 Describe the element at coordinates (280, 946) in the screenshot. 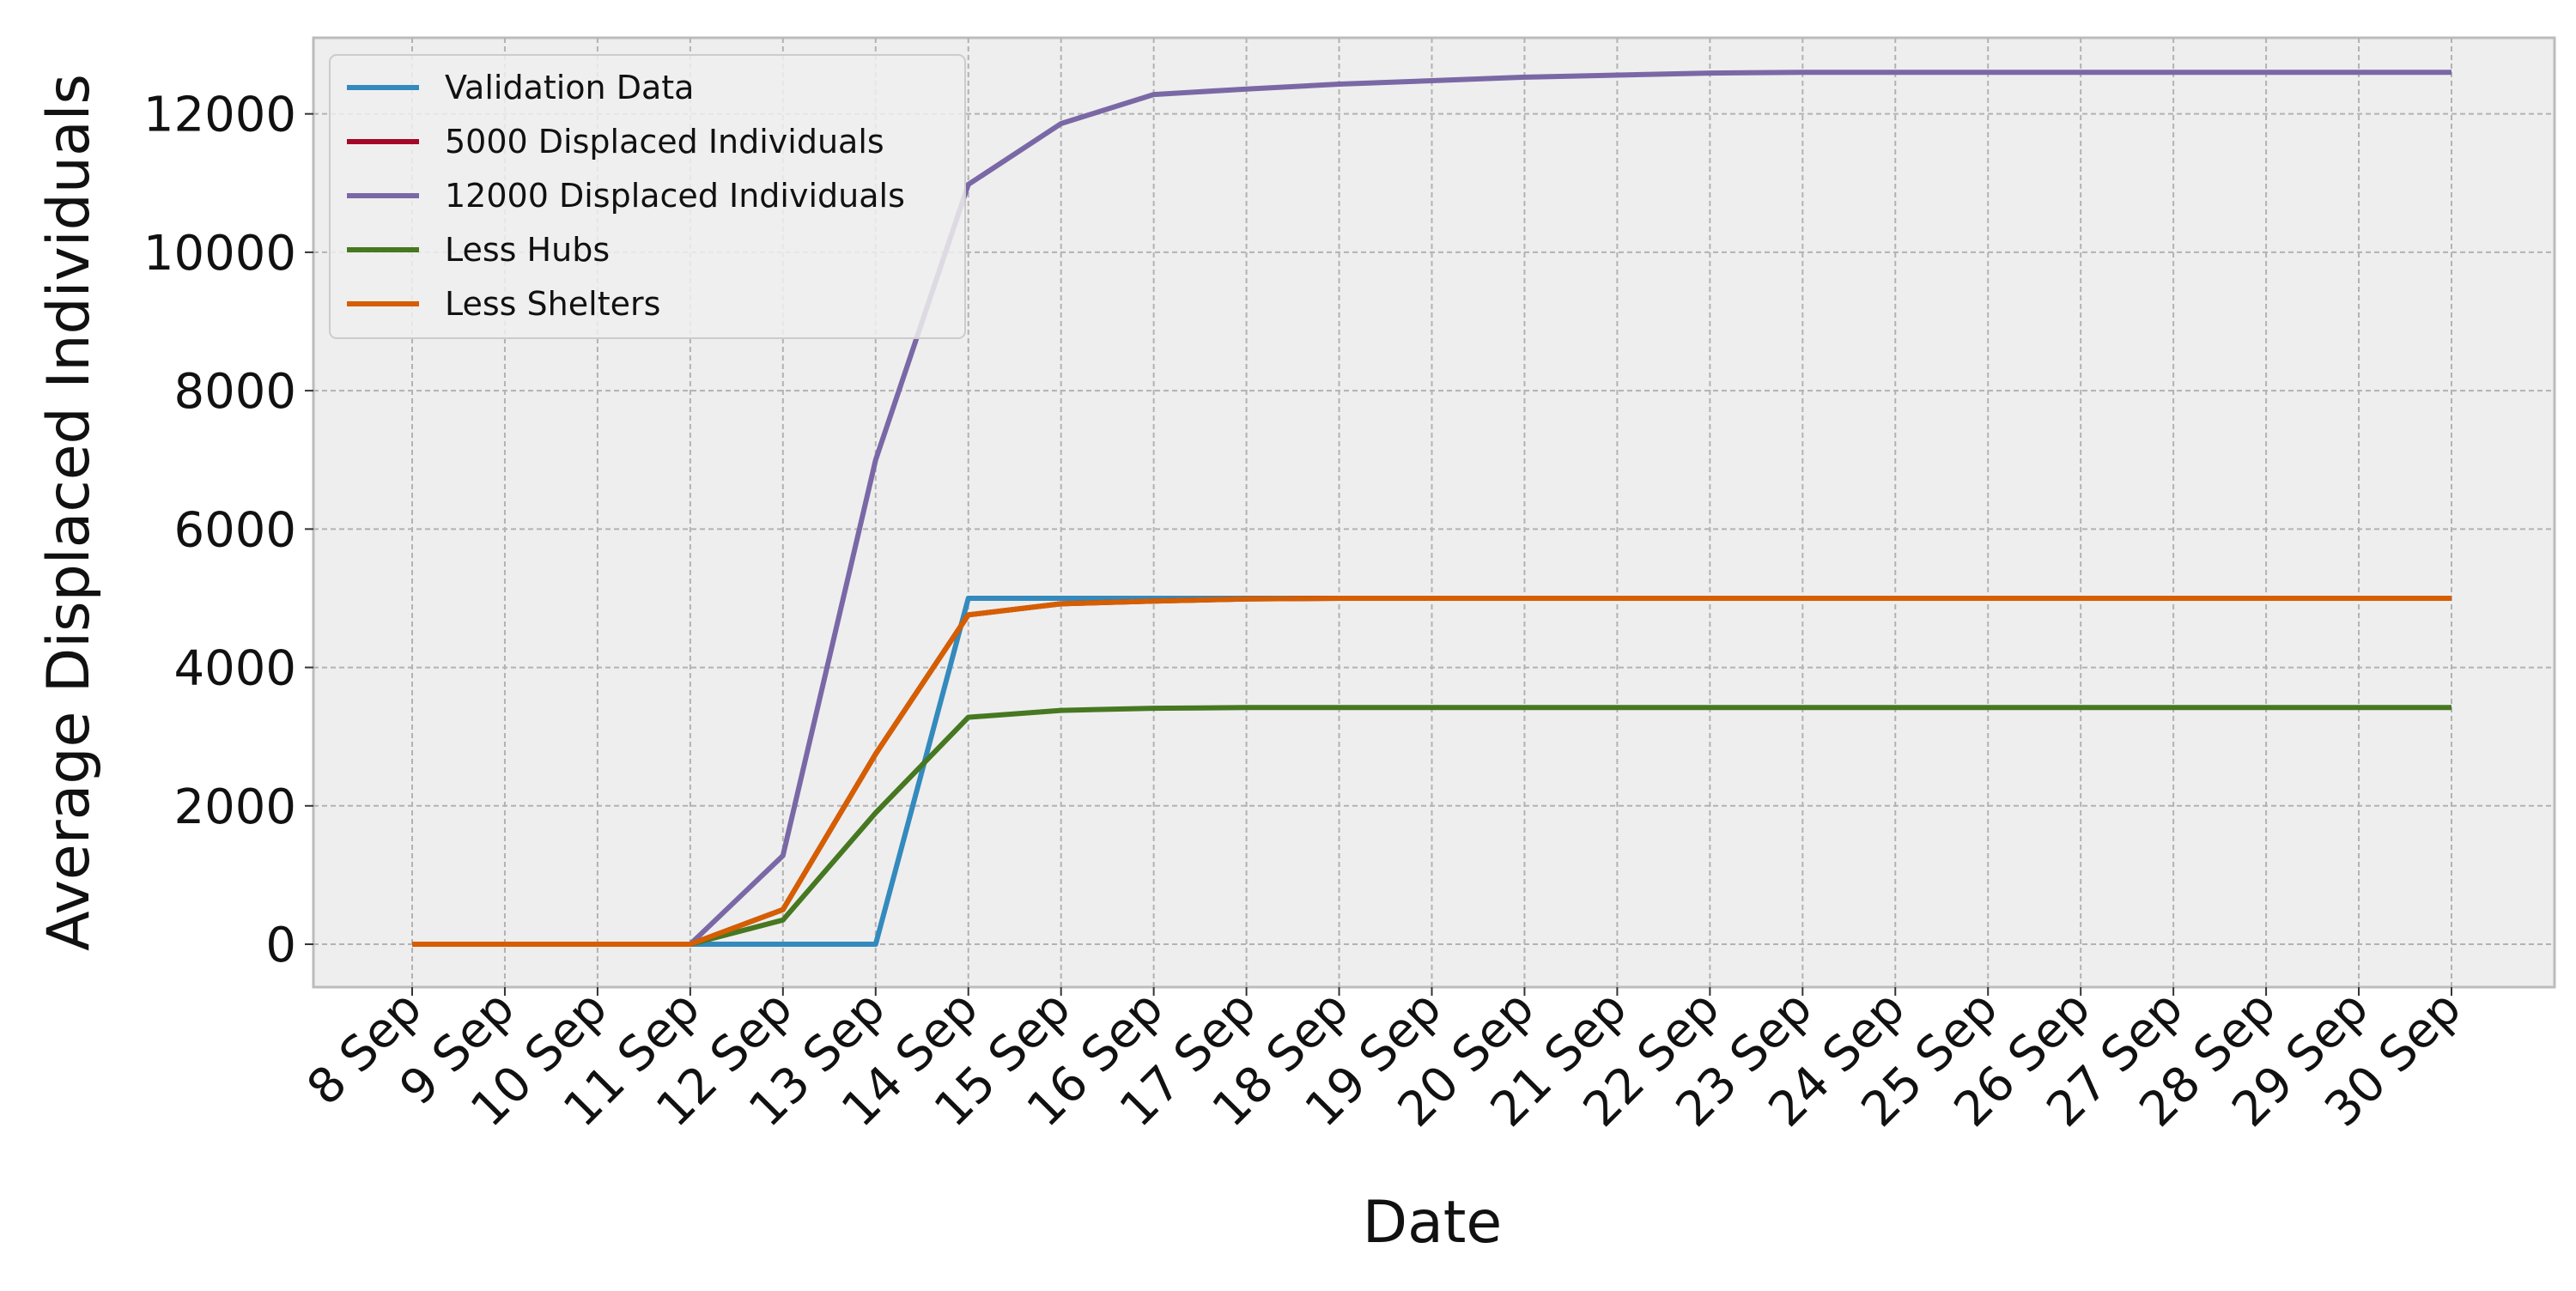

I see `y-tick-label-0: 0` at that location.